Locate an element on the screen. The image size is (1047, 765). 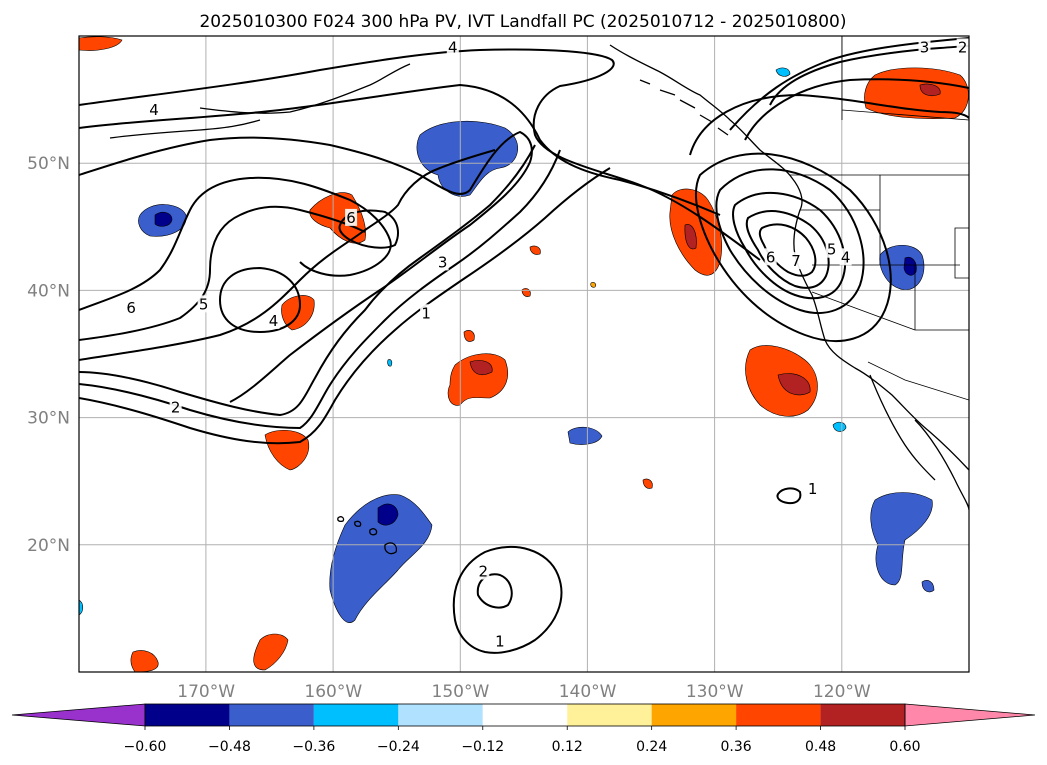
contour-label: 5 is located at coordinates (832, 250).